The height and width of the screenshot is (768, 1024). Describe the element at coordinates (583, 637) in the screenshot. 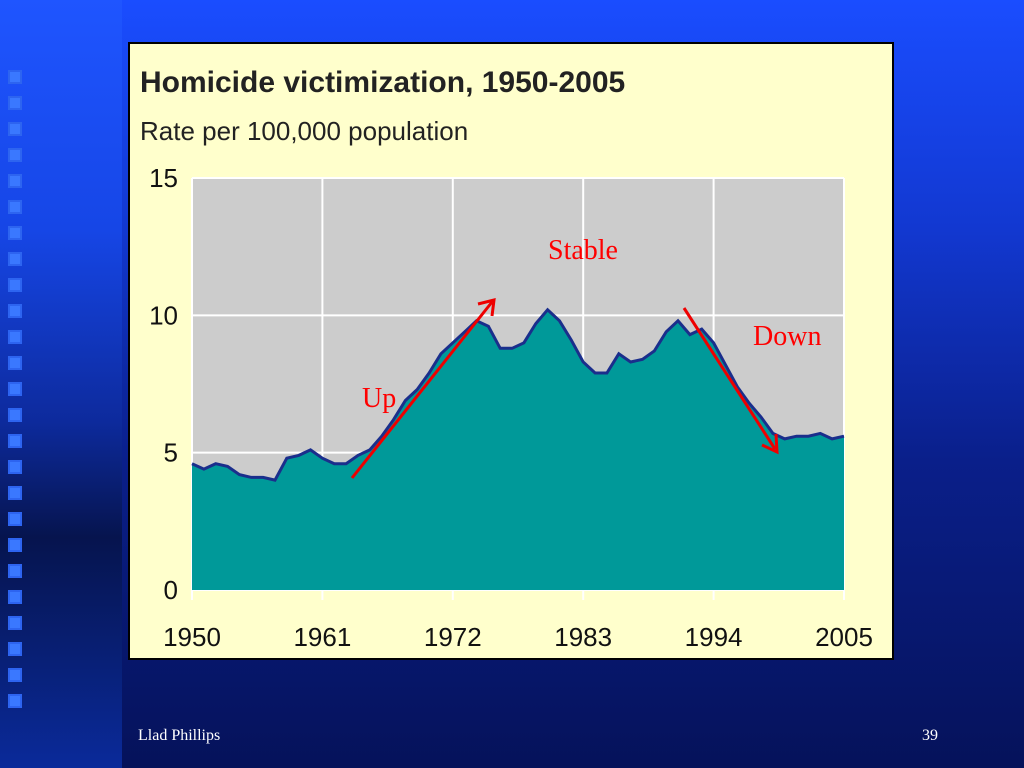

I see `x-tick-label: 1983` at that location.